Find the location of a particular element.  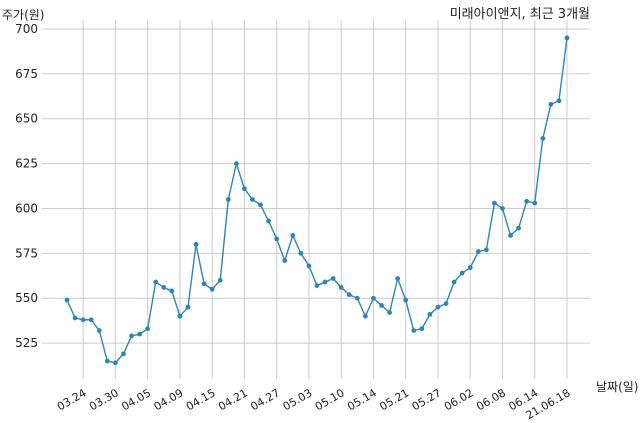

chart-title: 미래아이앤지, 최근 3개월 is located at coordinates (520, 14).